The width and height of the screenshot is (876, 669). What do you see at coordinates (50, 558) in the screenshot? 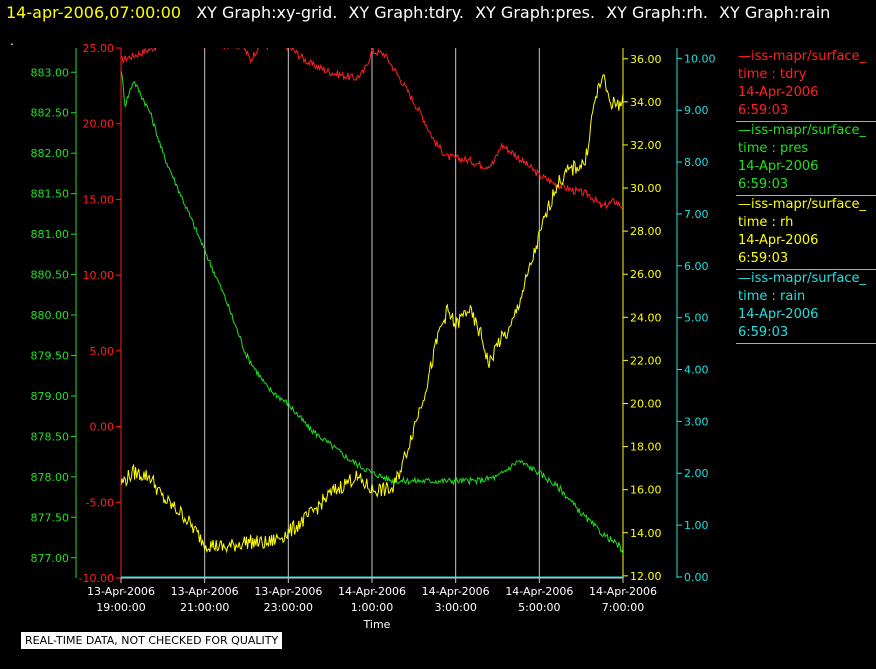
I see `y-tick-label-pres: 877.00` at bounding box center [50, 558].